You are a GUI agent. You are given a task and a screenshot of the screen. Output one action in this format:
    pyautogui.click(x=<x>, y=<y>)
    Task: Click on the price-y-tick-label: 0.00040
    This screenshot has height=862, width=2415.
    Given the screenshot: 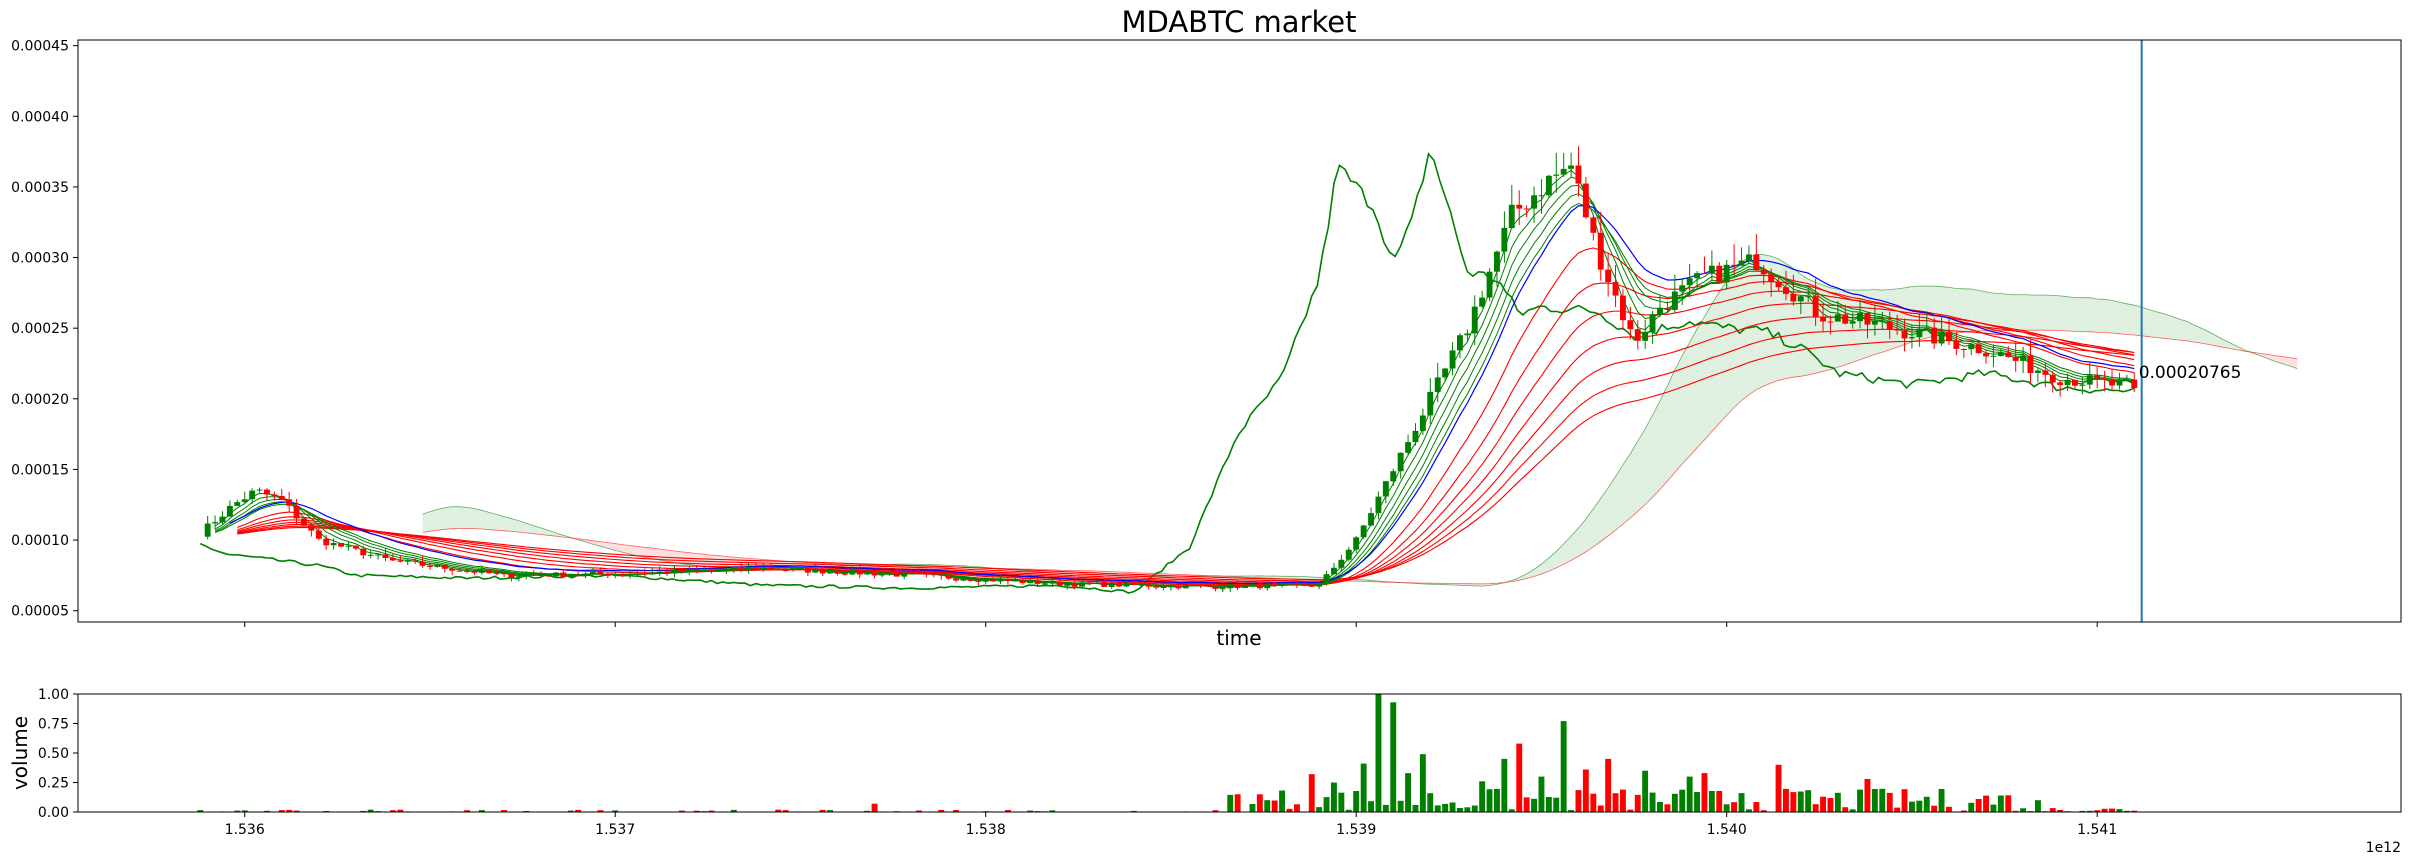 What is the action you would take?
    pyautogui.click(x=40, y=117)
    